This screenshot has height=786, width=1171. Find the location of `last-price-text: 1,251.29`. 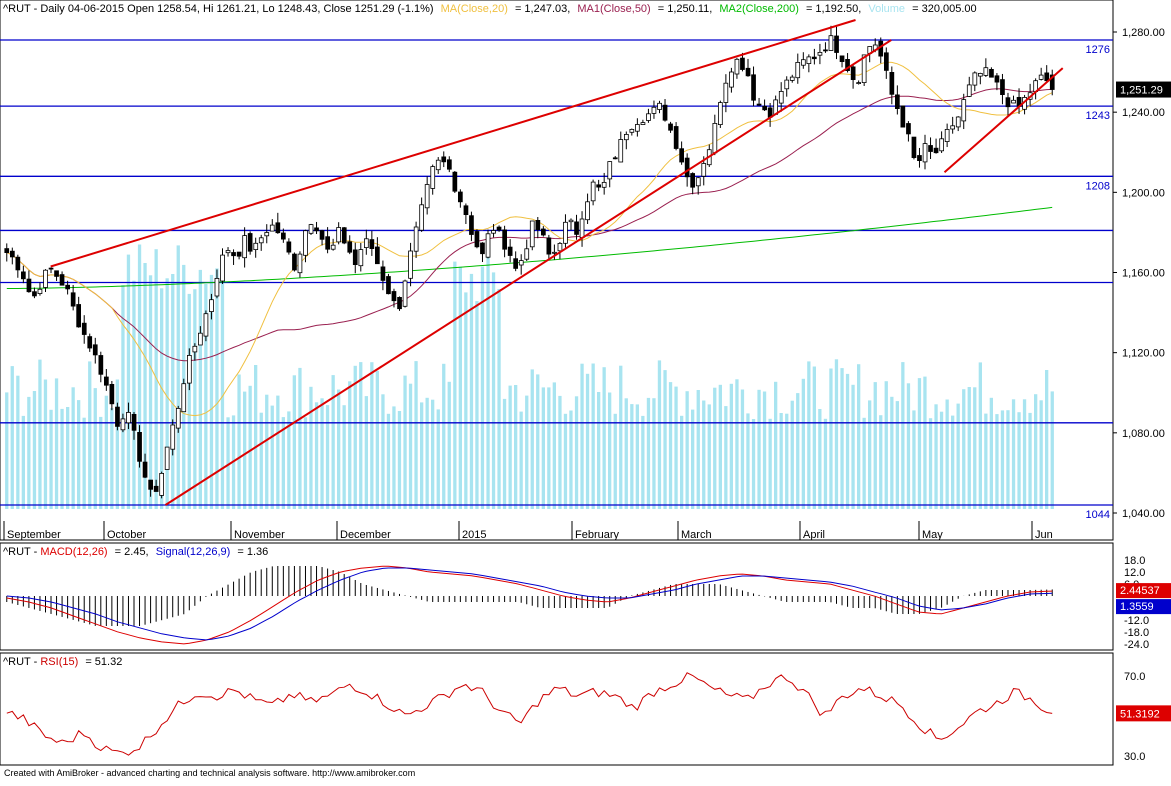

last-price-text: 1,251.29 is located at coordinates (1141, 91).